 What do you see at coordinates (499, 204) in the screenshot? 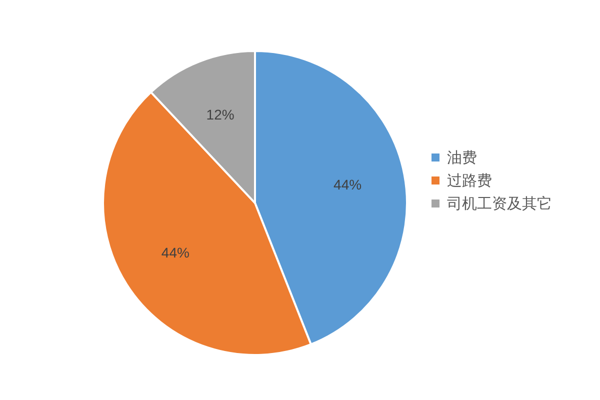
I see `legend-label: 司机工资及其它` at bounding box center [499, 204].